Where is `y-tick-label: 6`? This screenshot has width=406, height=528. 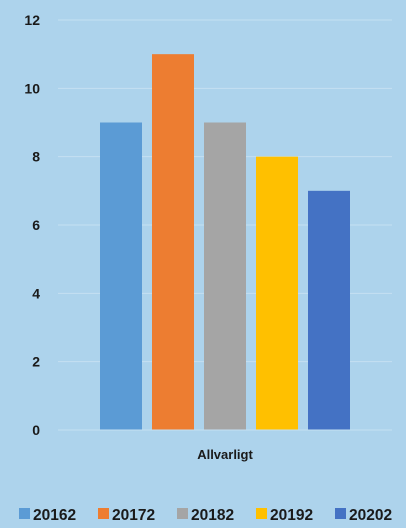
y-tick-label: 6 is located at coordinates (36, 225).